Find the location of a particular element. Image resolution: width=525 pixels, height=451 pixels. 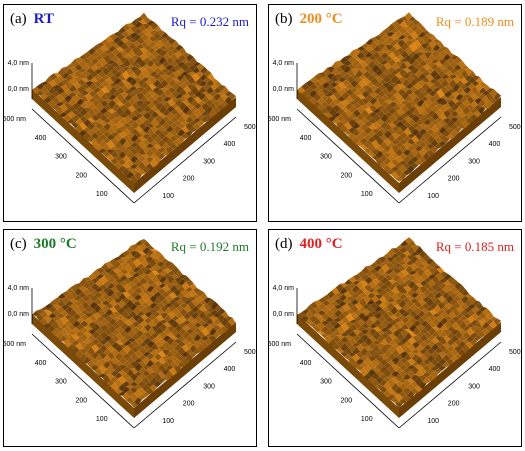

panel-label-c: (c) 300 °C is located at coordinates (43, 244).